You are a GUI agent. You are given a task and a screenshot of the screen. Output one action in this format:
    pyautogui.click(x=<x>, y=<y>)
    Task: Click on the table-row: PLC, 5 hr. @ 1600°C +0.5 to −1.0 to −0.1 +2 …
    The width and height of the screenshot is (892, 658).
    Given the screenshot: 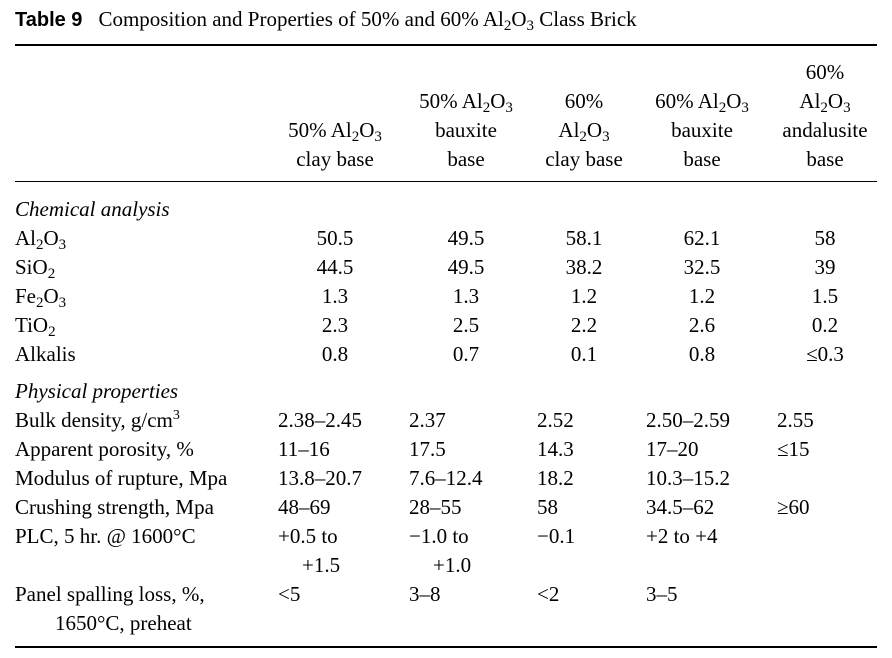 What is the action you would take?
    pyautogui.click(x=446, y=536)
    